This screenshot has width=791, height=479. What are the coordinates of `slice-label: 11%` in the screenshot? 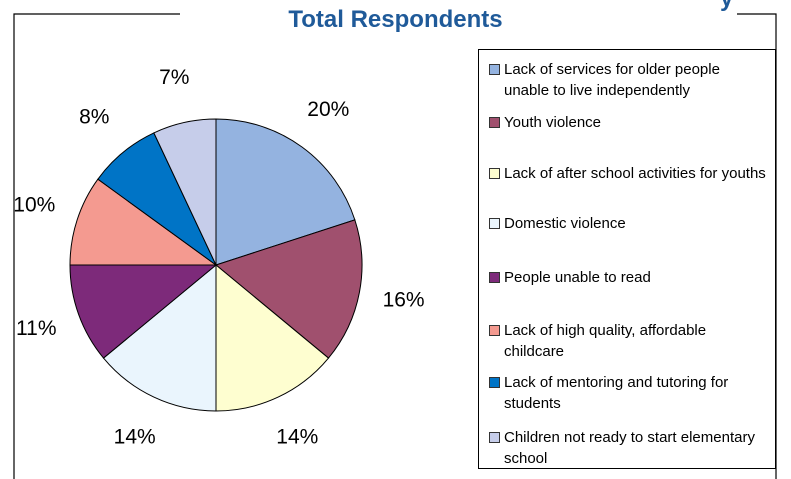 It's located at (36, 328).